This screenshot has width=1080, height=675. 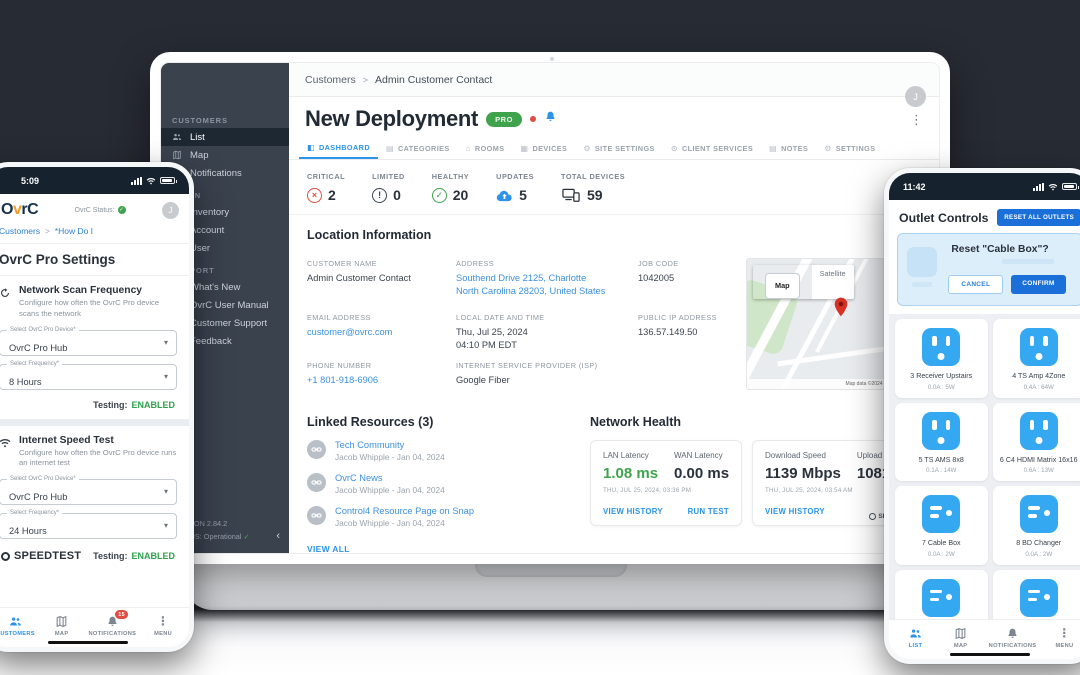 What do you see at coordinates (112, 623) in the screenshot?
I see `nav-notifications: 15 NOTIFICATIONS` at bounding box center [112, 623].